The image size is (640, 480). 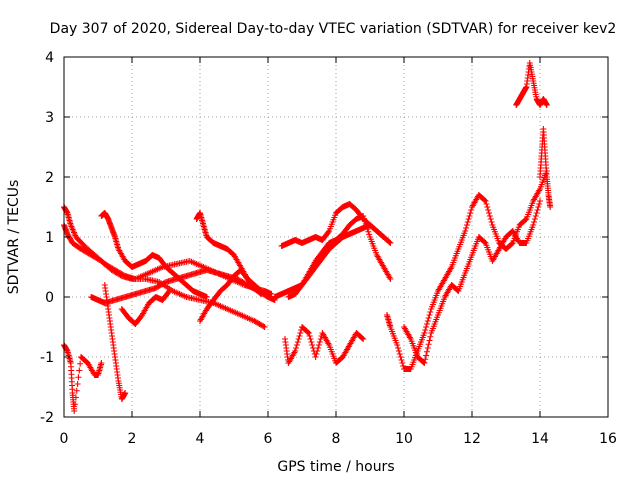 I want to click on x-tick-label: 2, so click(x=132, y=439).